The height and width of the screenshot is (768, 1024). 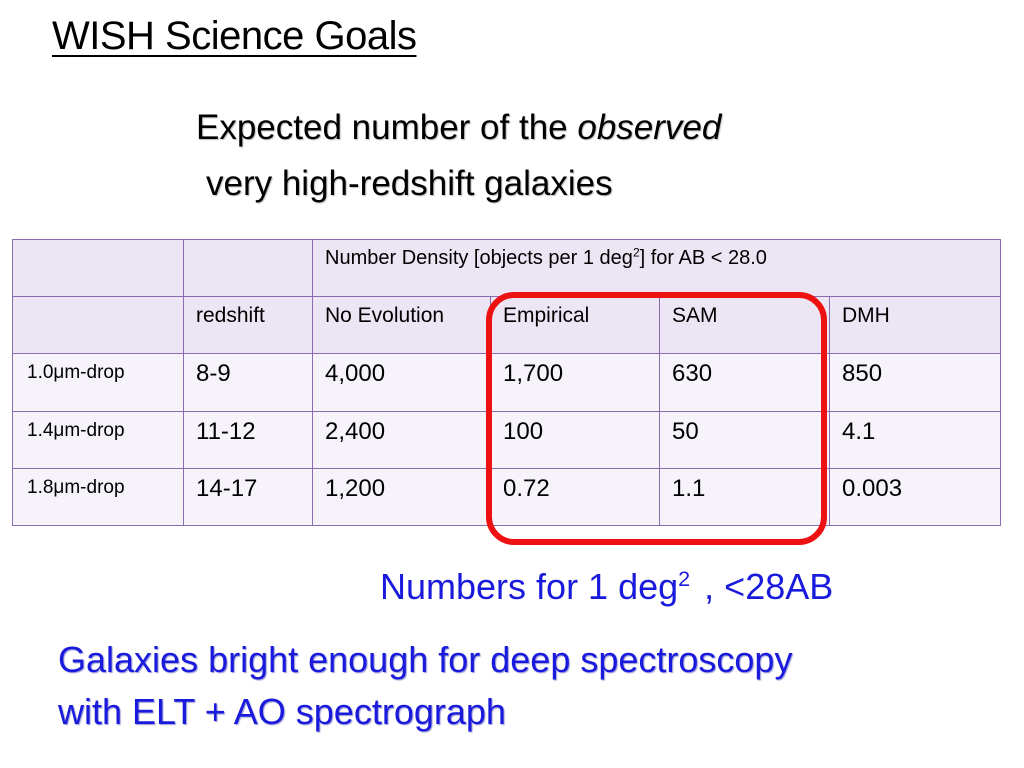 I want to click on slide-title: WISH Science Goals, so click(x=234, y=36).